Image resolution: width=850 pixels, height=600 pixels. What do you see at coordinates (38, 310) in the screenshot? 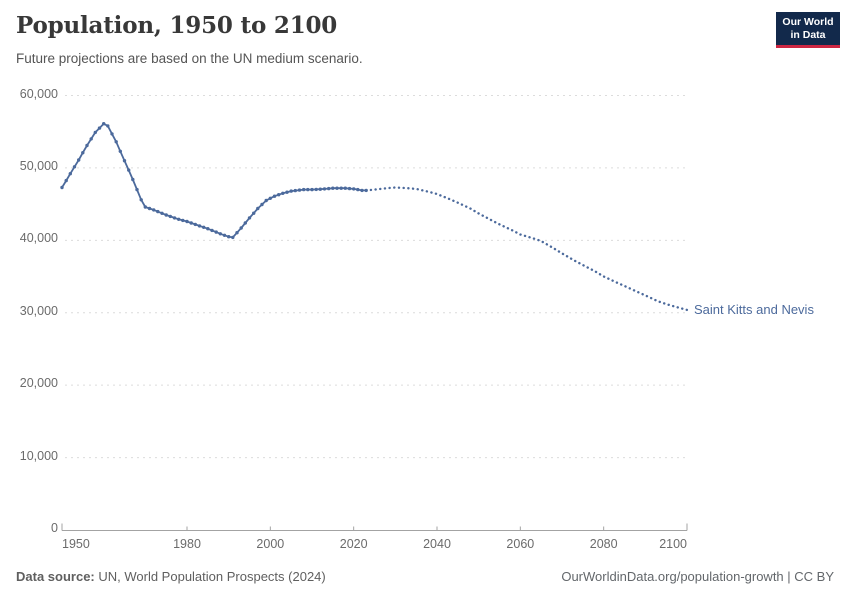
I see `y-tick-label: 30,000` at bounding box center [38, 310].